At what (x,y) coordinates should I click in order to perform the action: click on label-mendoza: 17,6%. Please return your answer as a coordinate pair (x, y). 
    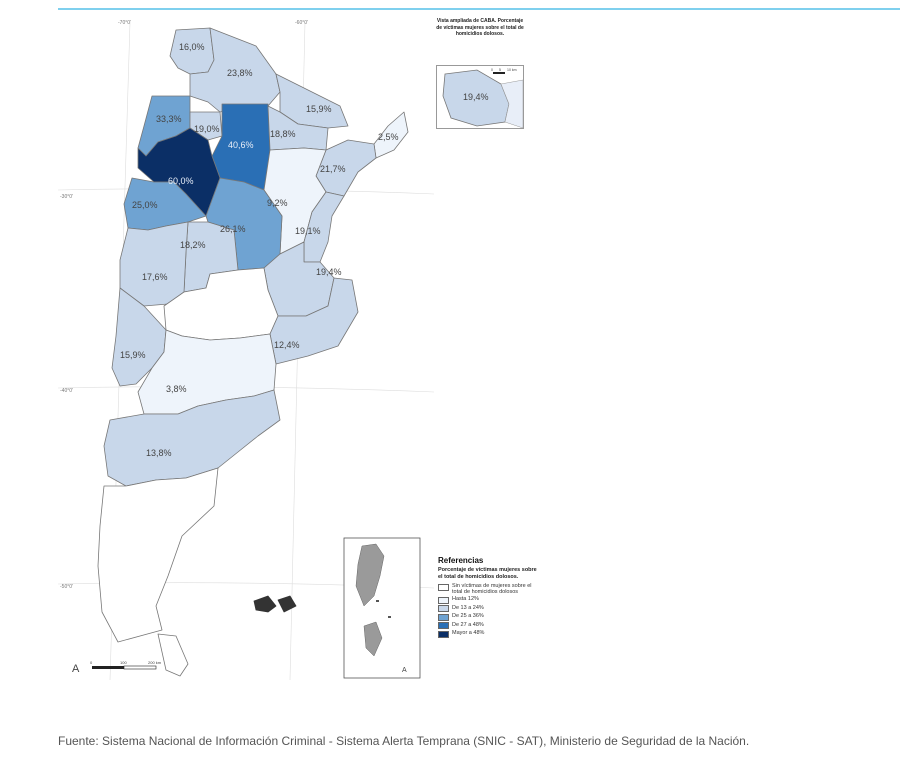
    Looking at the image, I should click on (155, 277).